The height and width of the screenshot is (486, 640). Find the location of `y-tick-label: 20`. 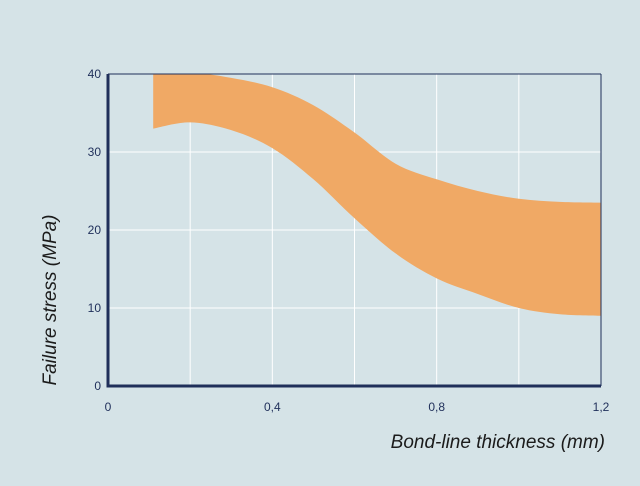

y-tick-label: 20 is located at coordinates (95, 230).